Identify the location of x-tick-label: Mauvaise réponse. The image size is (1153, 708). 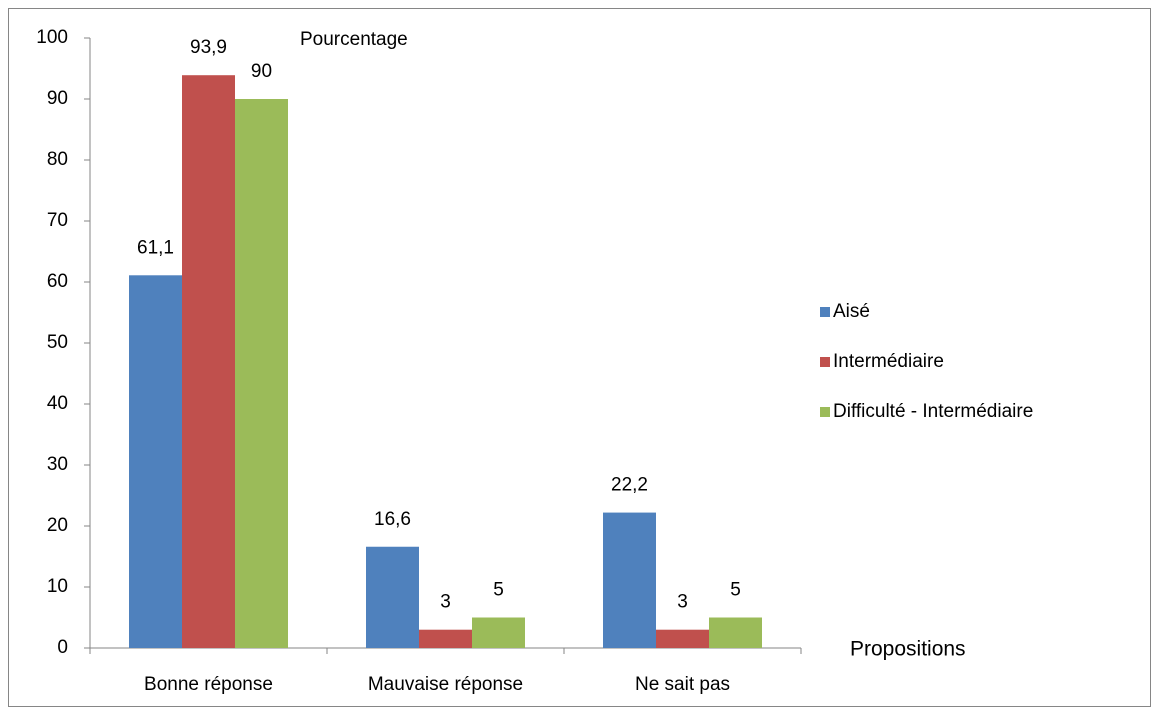
(445, 684).